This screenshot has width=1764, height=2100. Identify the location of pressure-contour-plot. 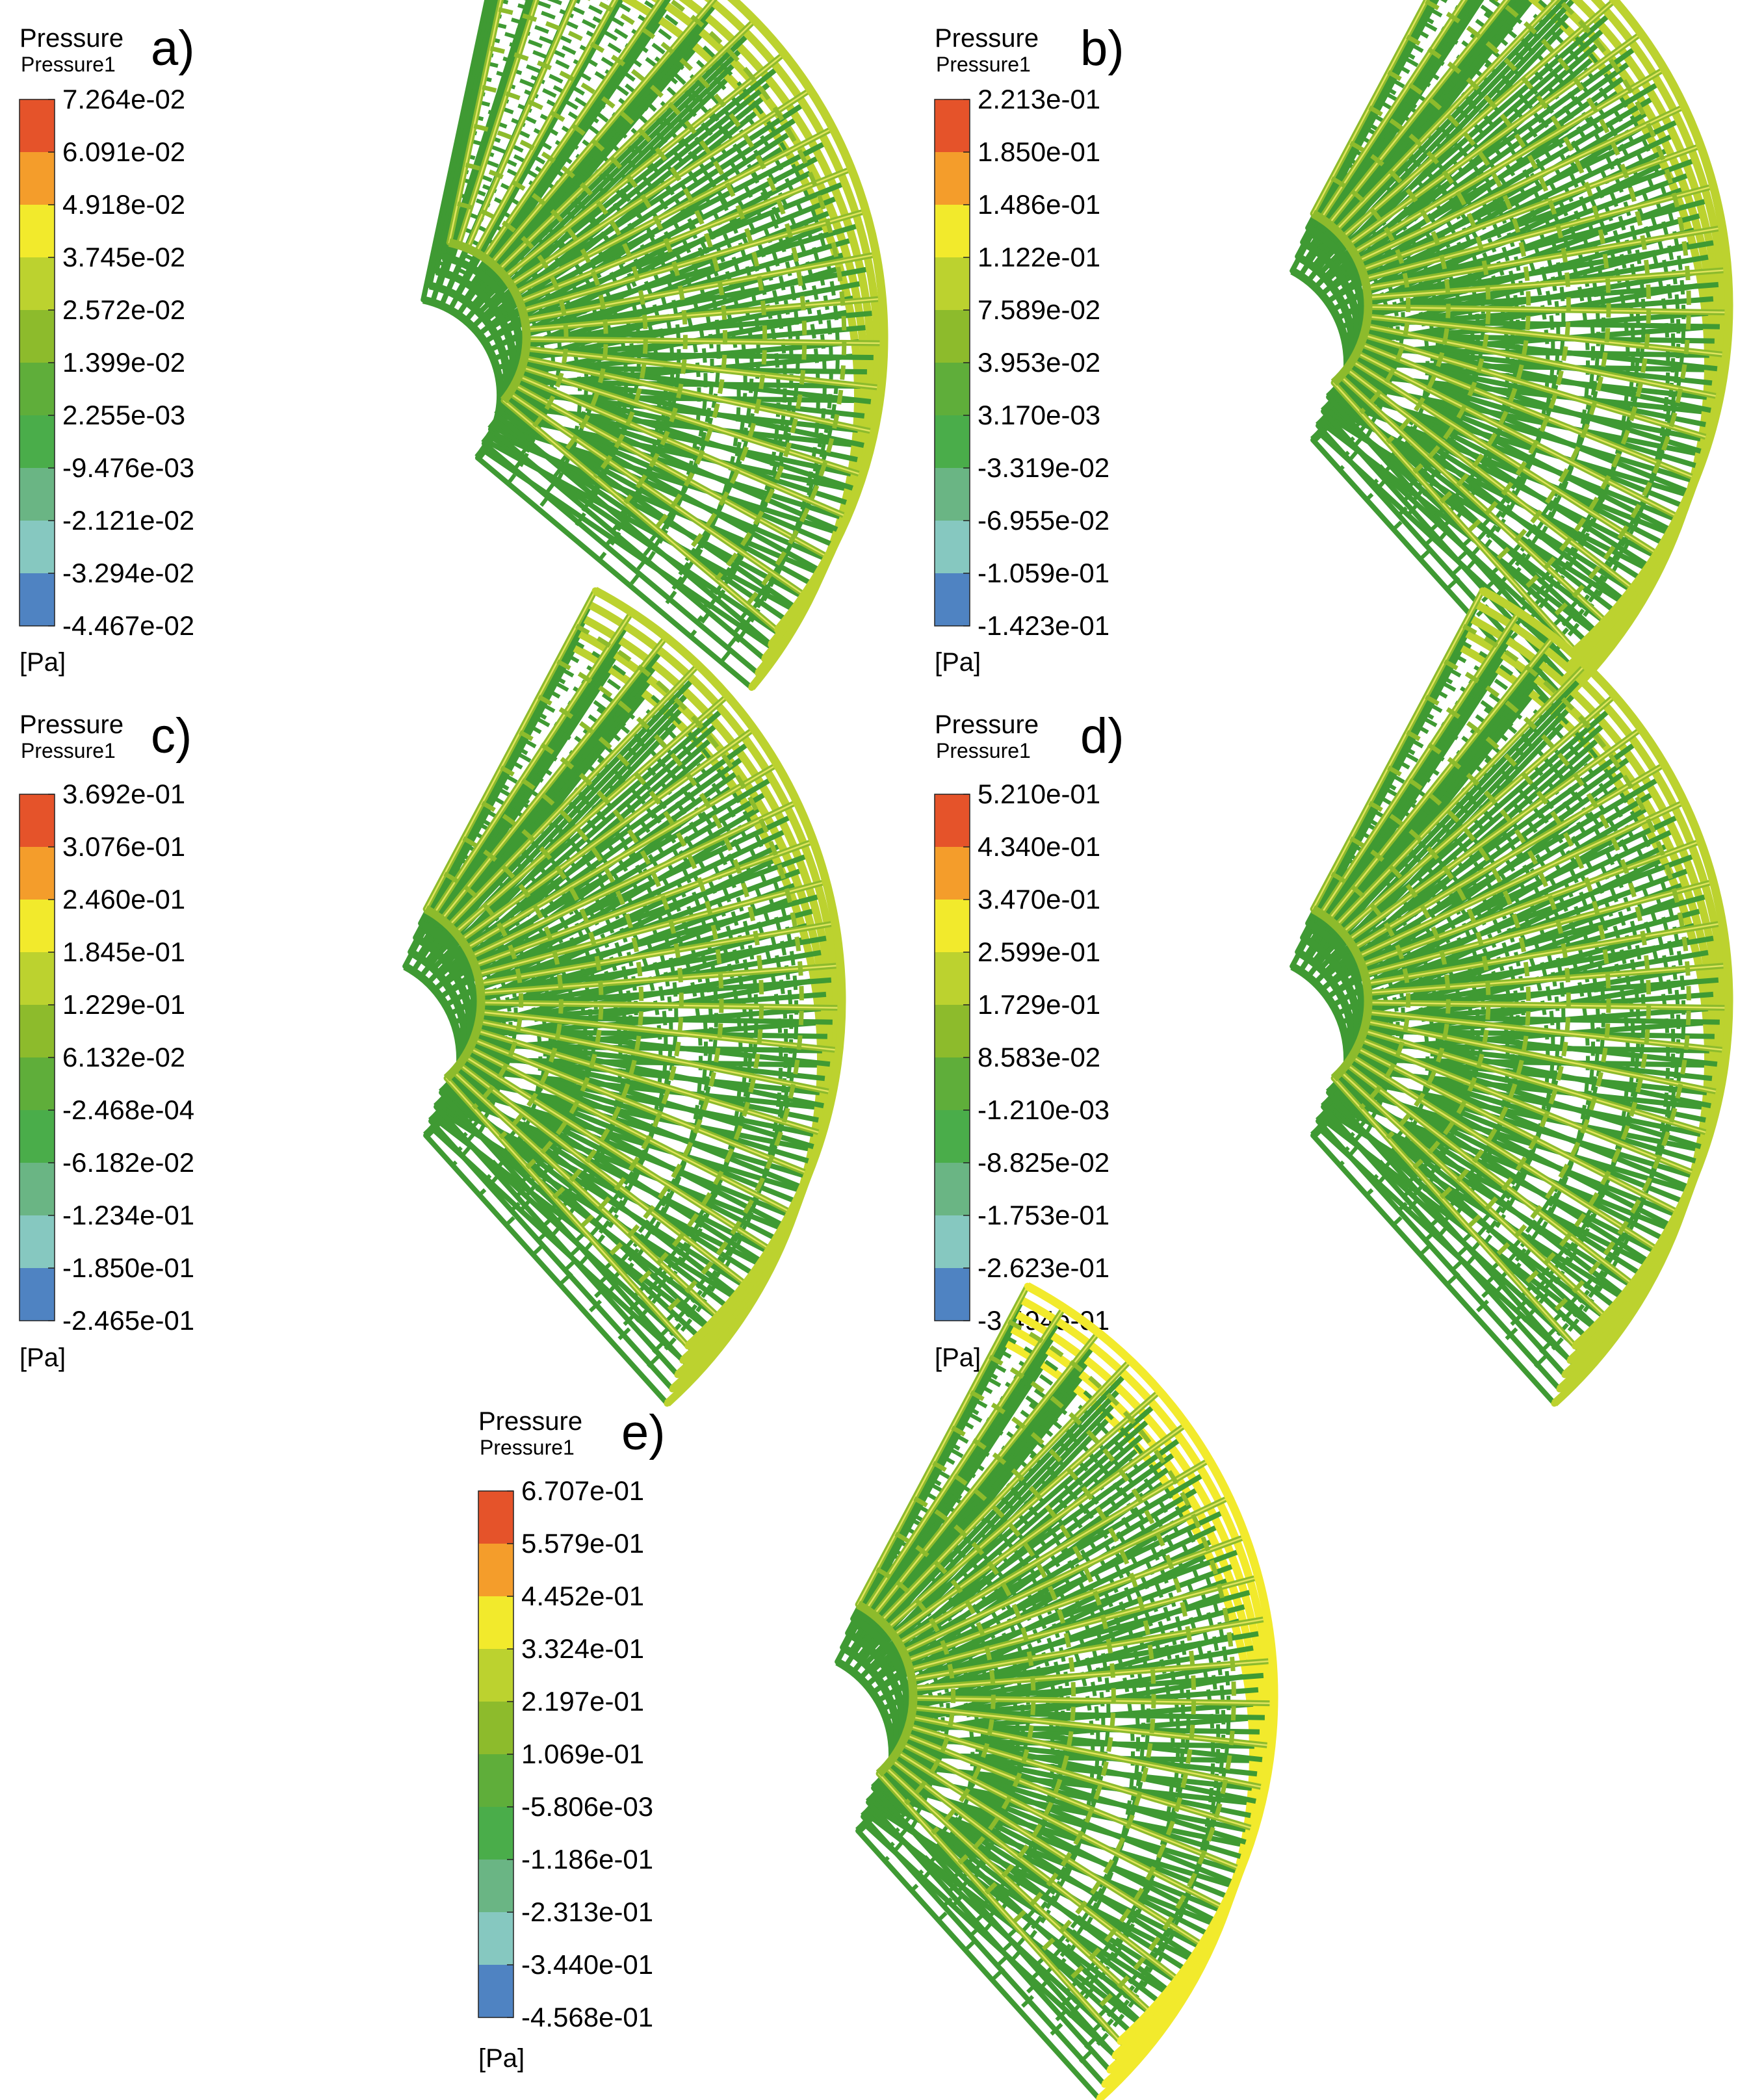
(1056, 1691).